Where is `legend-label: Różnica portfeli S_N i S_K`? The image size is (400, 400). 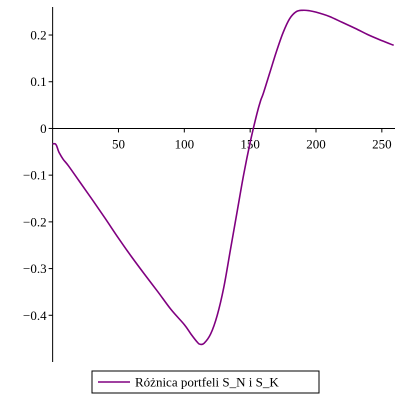
legend-label: Różnica portfeli S_N i S_K is located at coordinates (207, 382).